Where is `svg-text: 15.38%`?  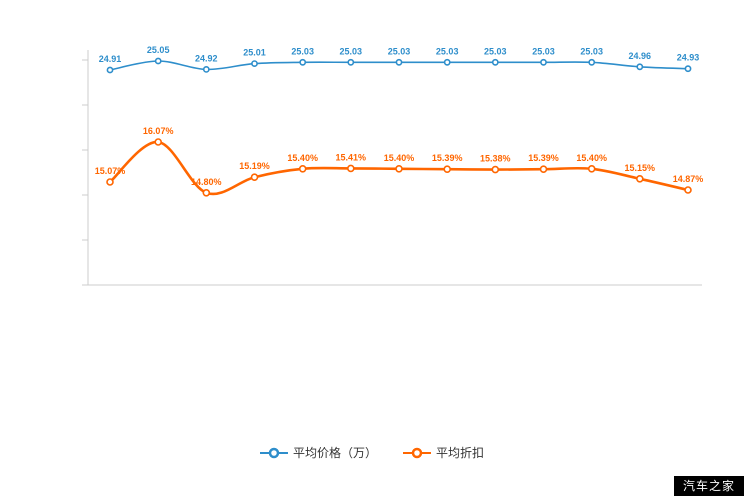
svg-text: 15.38% is located at coordinates (495, 159).